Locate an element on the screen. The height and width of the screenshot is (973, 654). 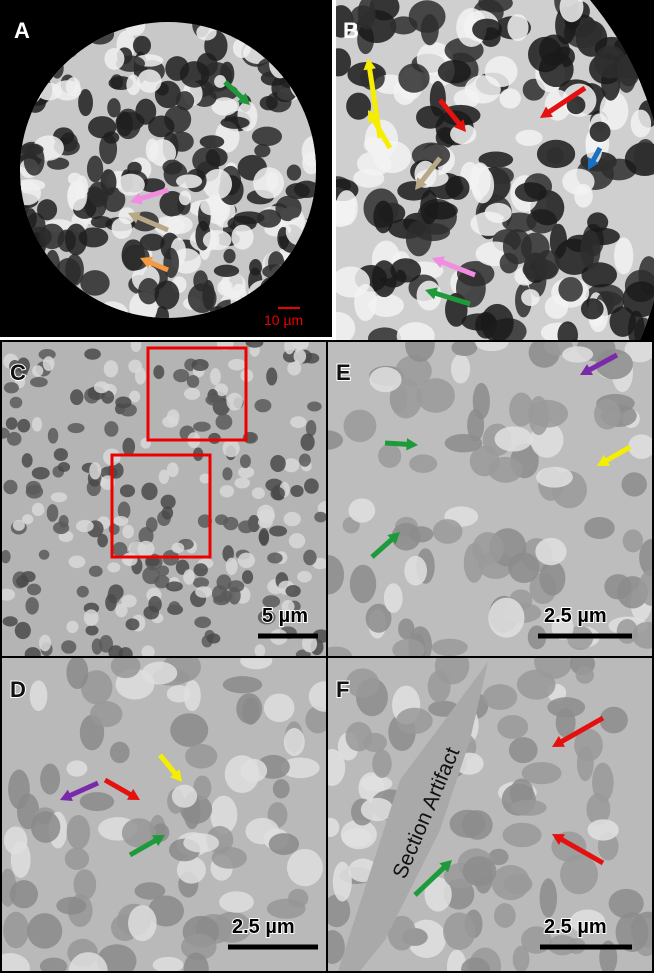
panel-label: D is located at coordinates (18, 689).